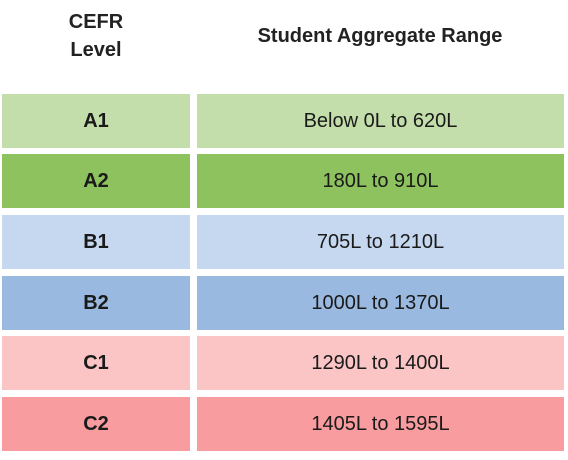 Image resolution: width=568 pixels, height=460 pixels. I want to click on student-aggregate-range-header: Student Aggregate Range, so click(380, 36).